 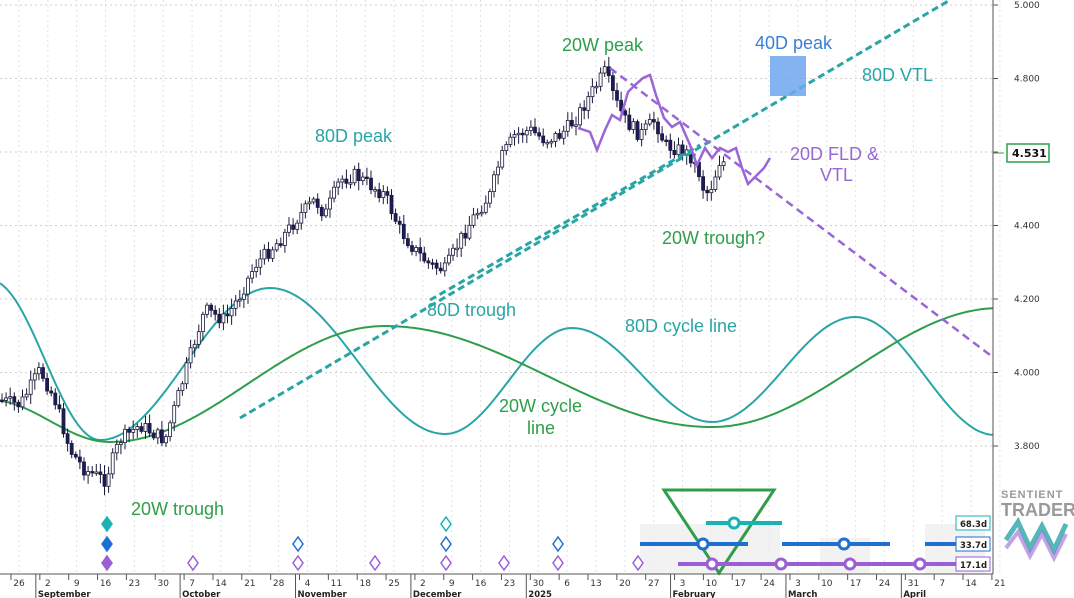 What do you see at coordinates (354, 136) in the screenshot?
I see `label-80d-peak: 80D peak` at bounding box center [354, 136].